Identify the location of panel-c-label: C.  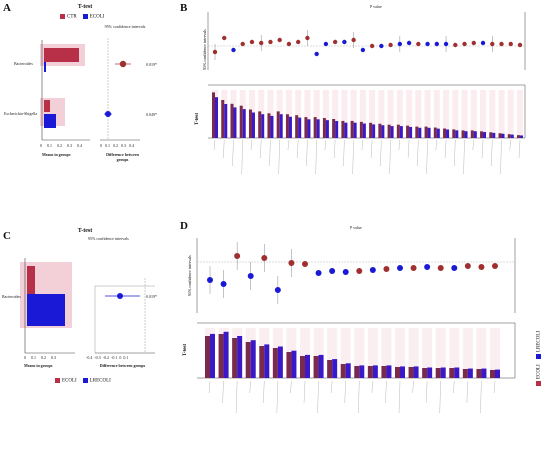
(7, 236).